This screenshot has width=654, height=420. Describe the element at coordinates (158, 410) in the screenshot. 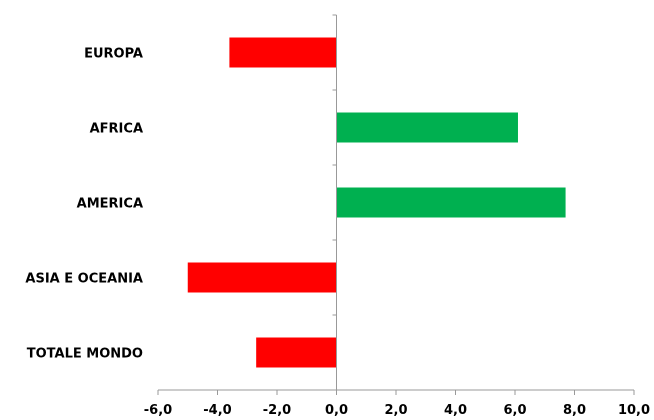

I see `x-tick-label: -6,0` at that location.